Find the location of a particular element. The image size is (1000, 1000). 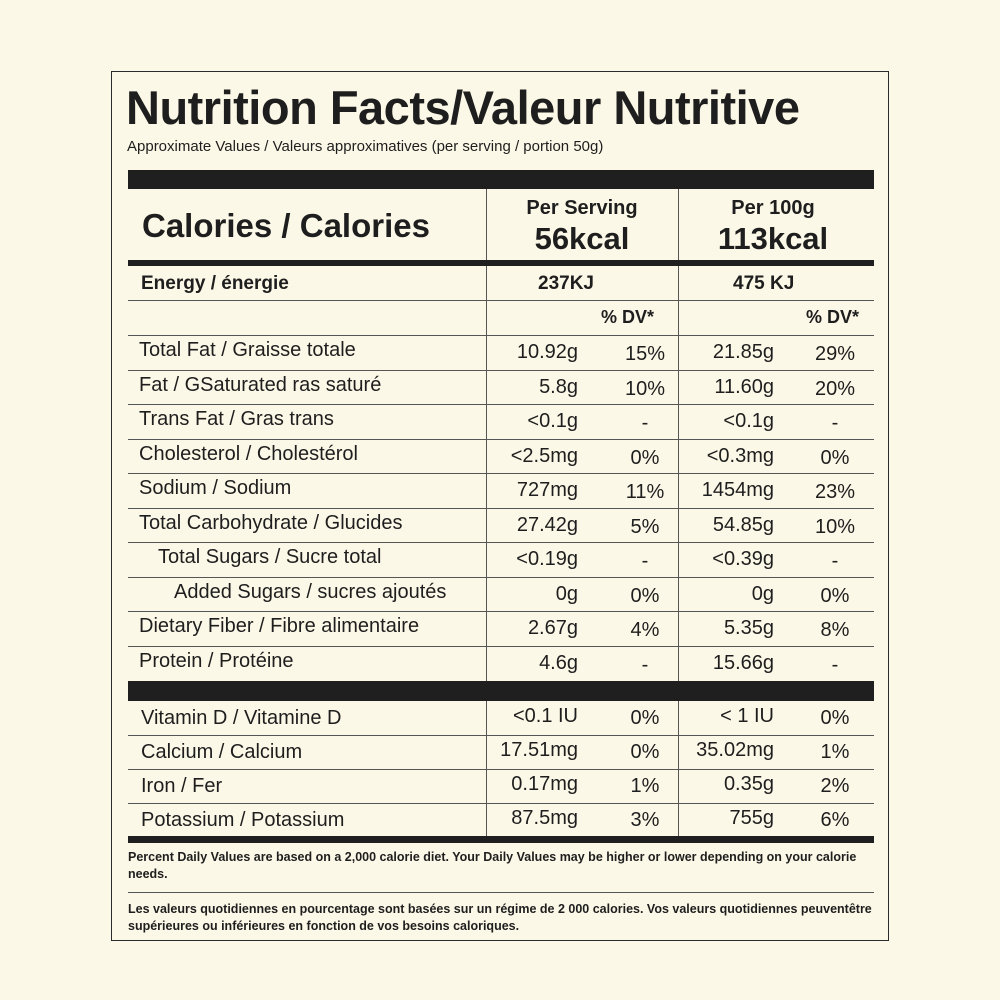

nutrient-name: Total Sugars / Sucre total is located at coordinates (270, 557).